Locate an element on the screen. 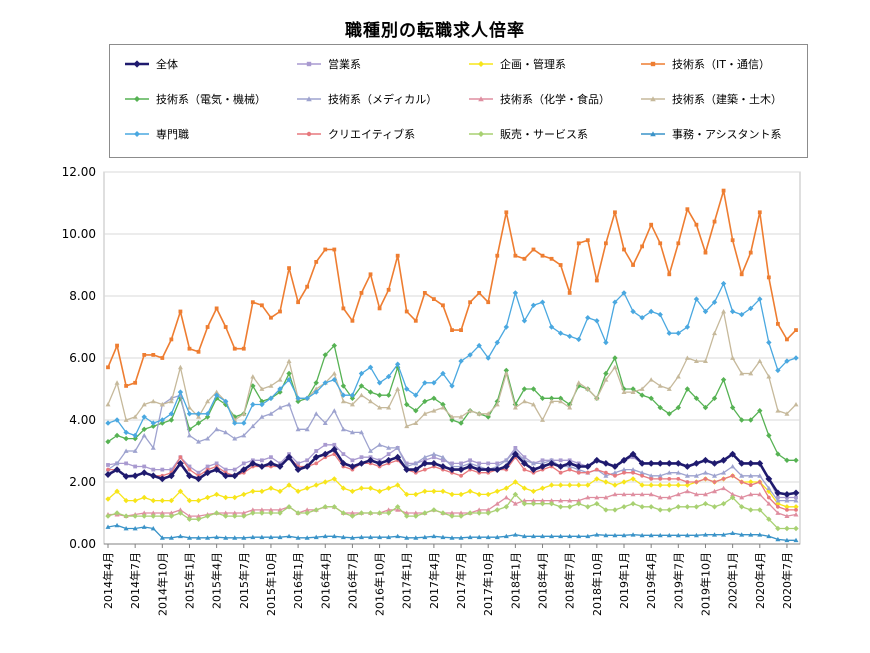 This screenshot has width=870, height=653. legend-label: 事務・アシスタント系 is located at coordinates (727, 134).